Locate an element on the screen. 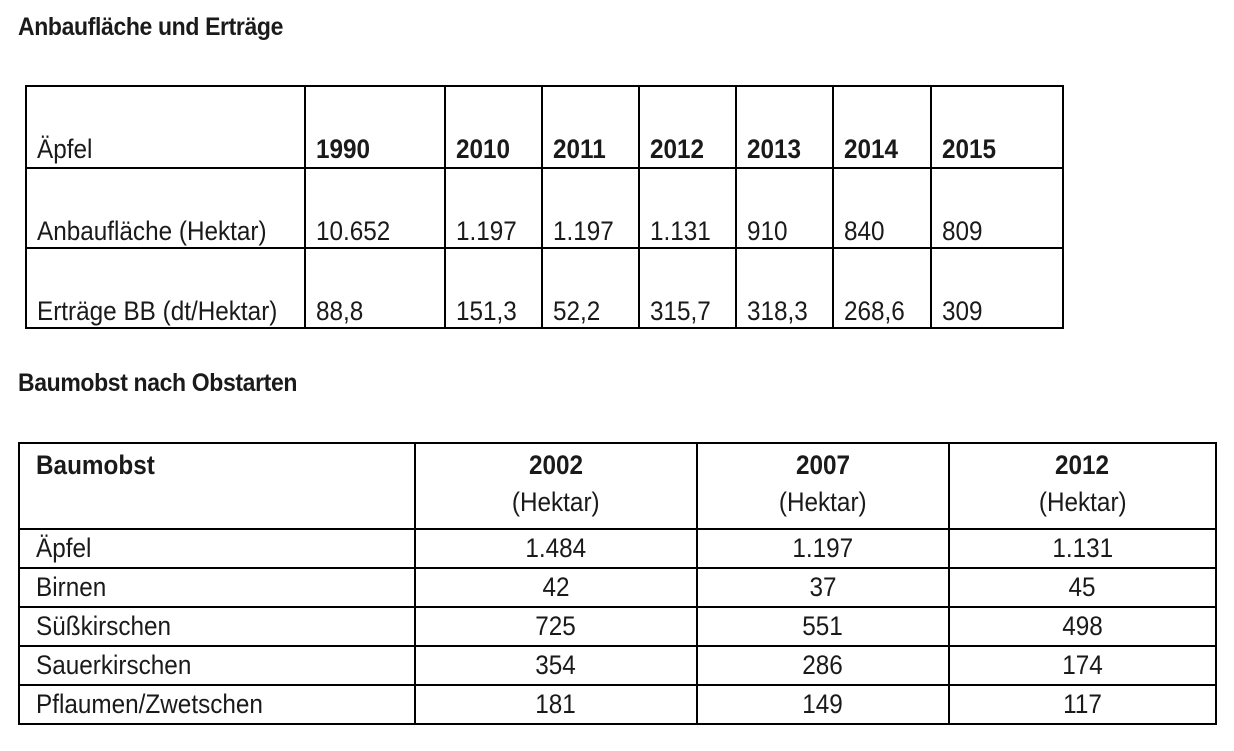 This screenshot has width=1234, height=751. table-row: Äpfel 1.484 1.197 1.131 is located at coordinates (617, 548).